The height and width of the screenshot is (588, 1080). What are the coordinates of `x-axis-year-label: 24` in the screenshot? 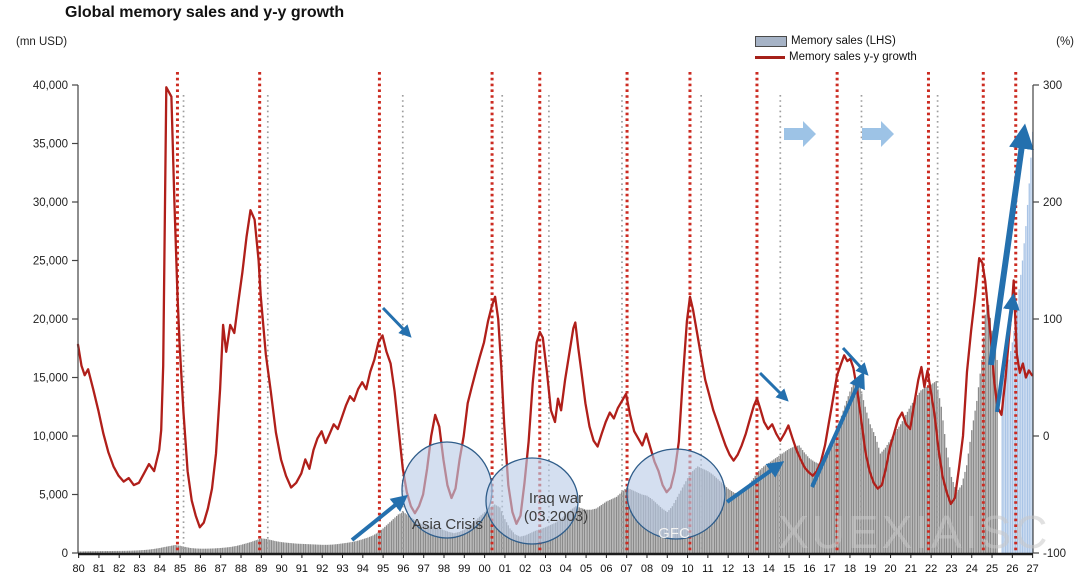 It's located at (972, 569).